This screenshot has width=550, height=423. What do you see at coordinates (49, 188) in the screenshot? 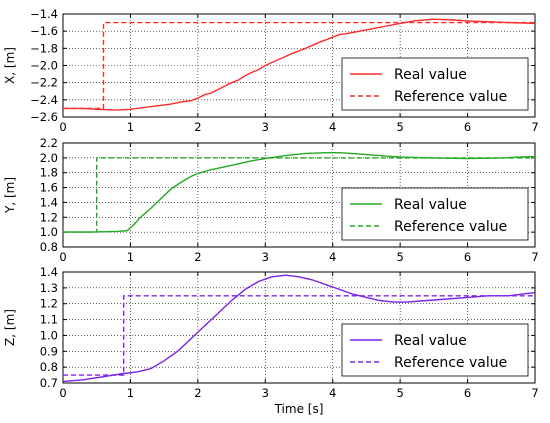
I see `y-tick-label: 1.6` at bounding box center [49, 188].